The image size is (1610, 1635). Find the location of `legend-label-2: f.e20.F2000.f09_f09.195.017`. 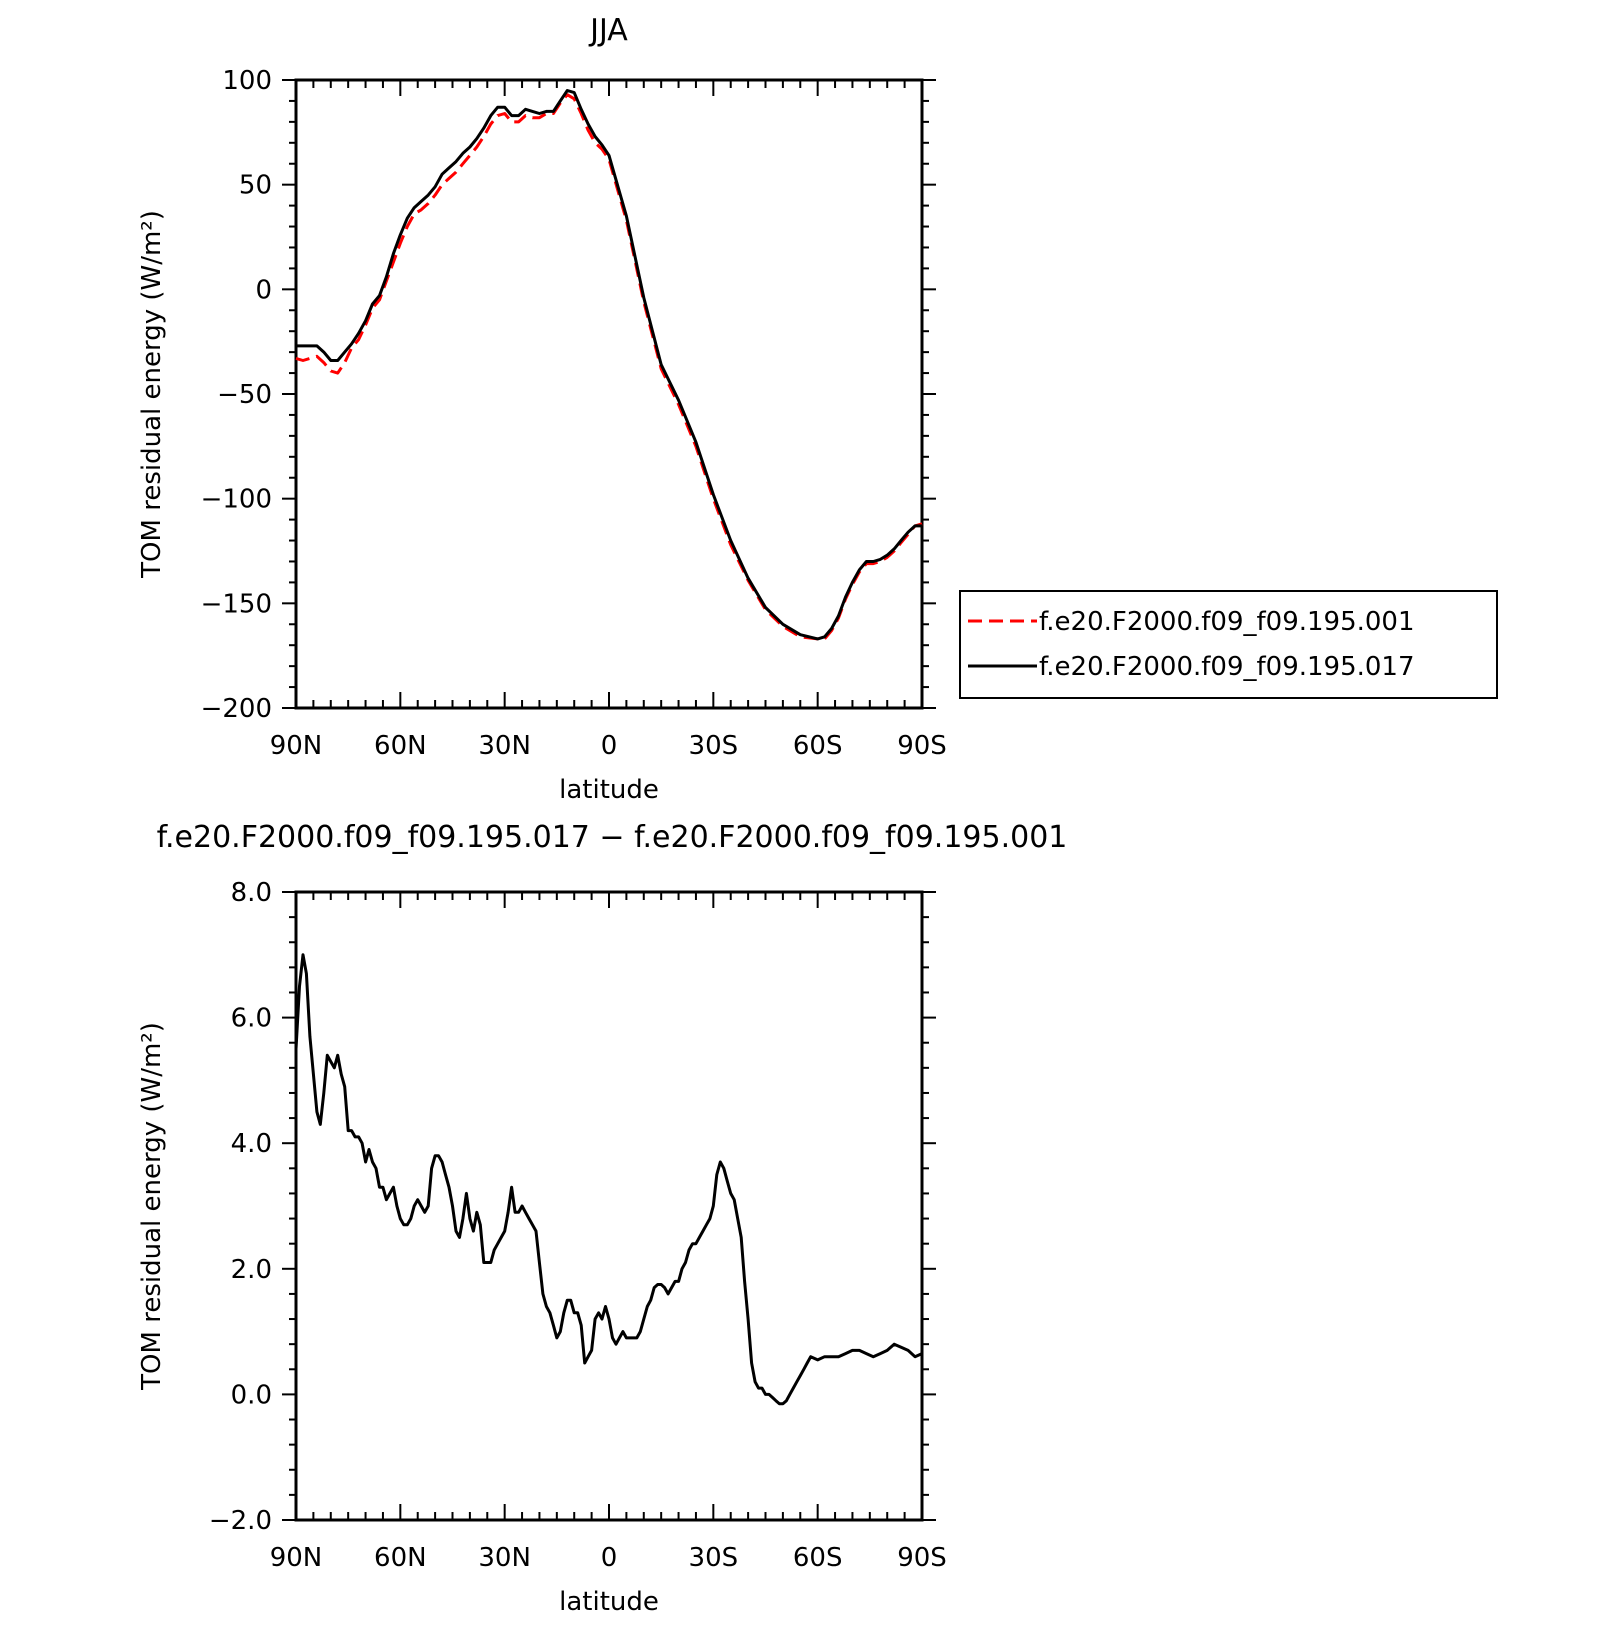

legend-label-2: f.e20.F2000.f09_f09.195.017 is located at coordinates (1227, 667).